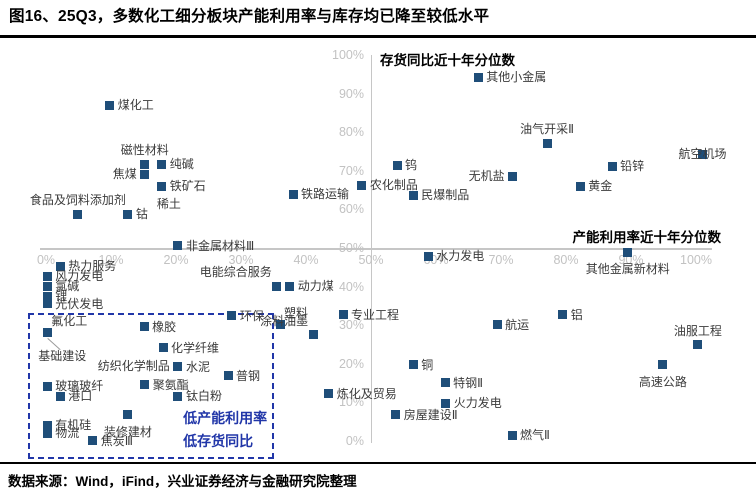  What do you see at coordinates (46, 260) in the screenshot?
I see `x-tick-label: 0%` at bounding box center [46, 260].